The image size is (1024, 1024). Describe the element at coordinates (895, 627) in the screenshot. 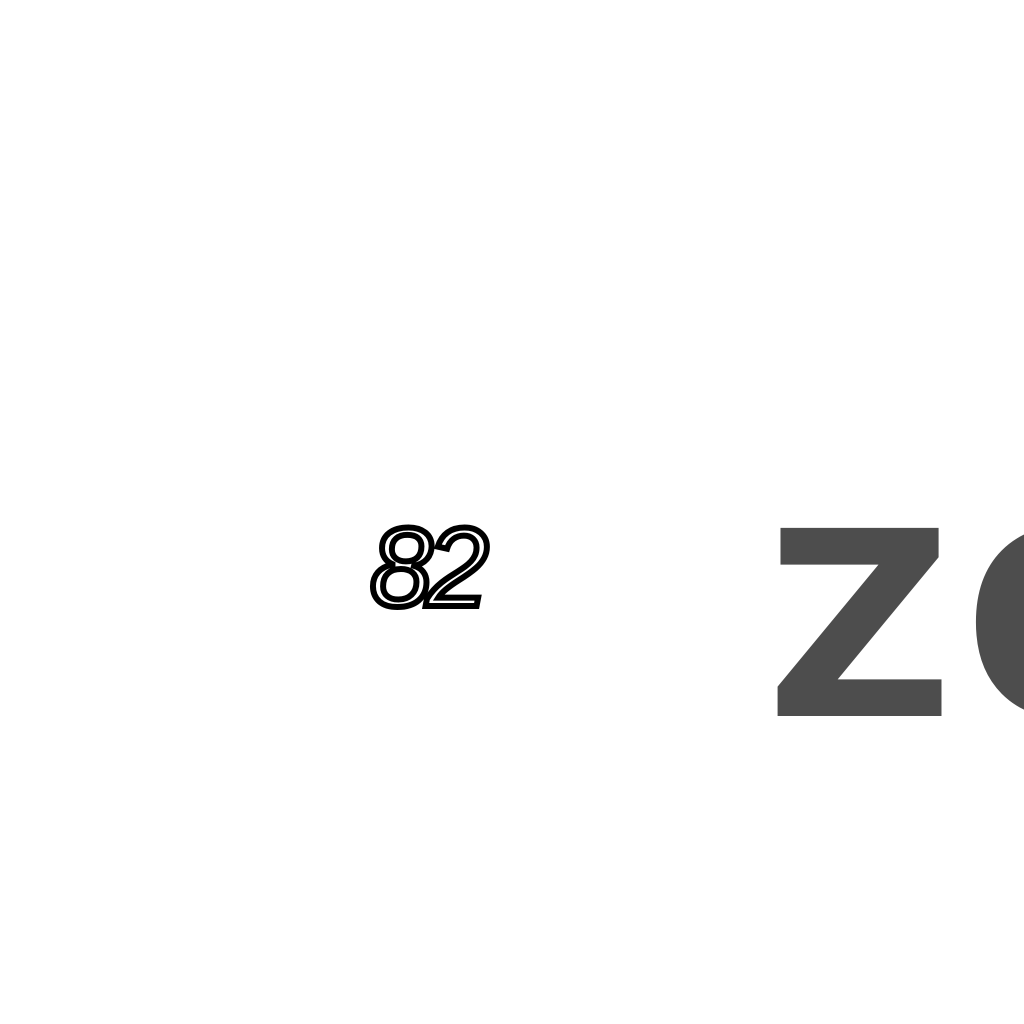

I see `brand-text: ZO` at that location.